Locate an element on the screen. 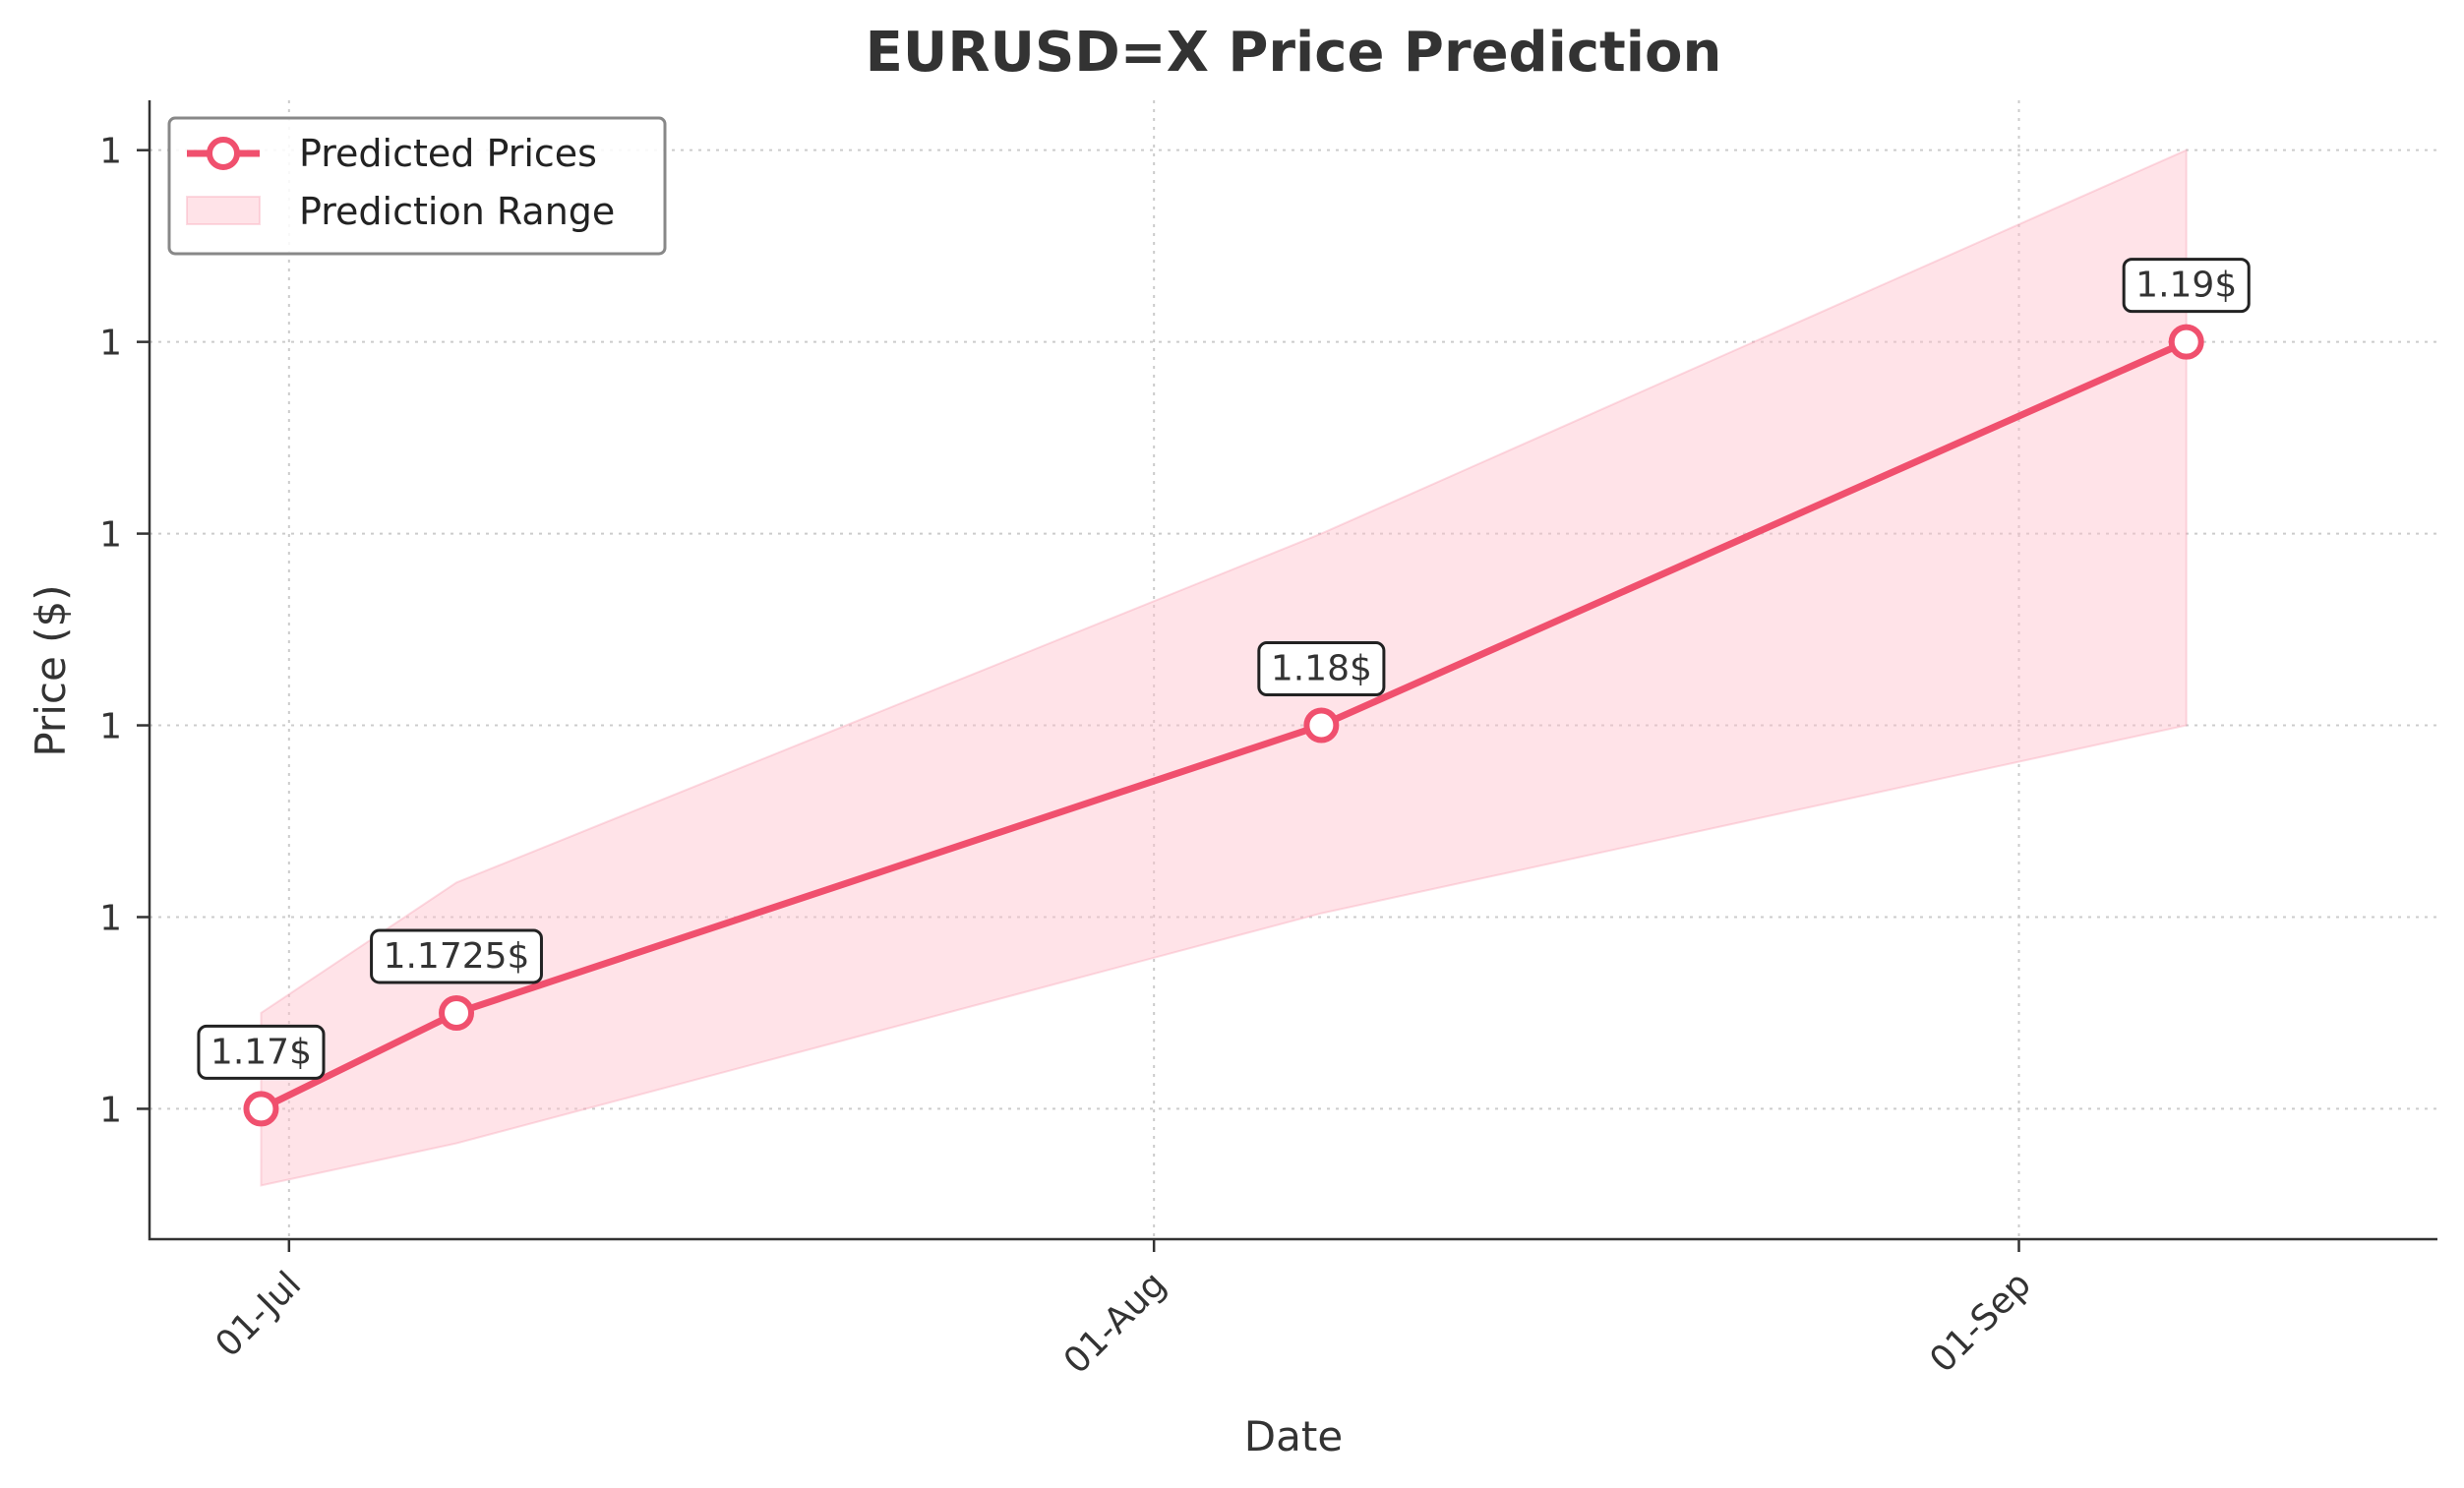 This screenshot has height=1488, width=2464. legend-frame is located at coordinates (417, 186).